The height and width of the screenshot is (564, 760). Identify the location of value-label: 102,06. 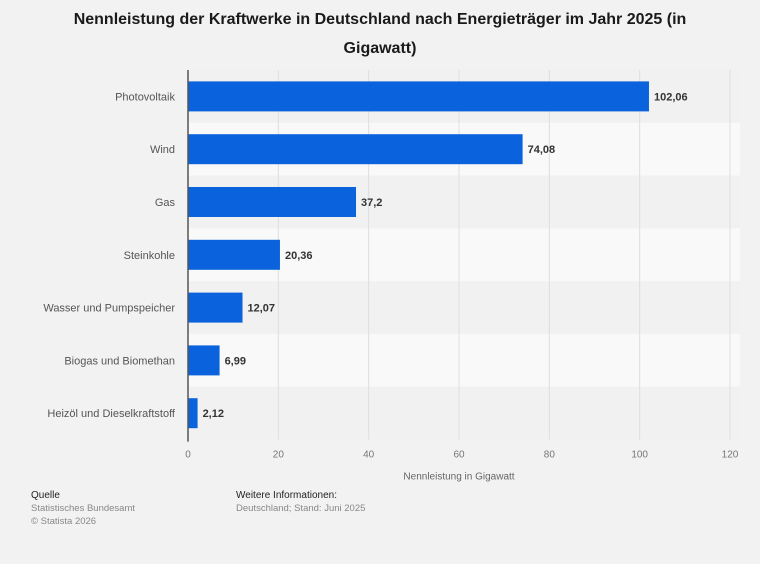
(671, 97).